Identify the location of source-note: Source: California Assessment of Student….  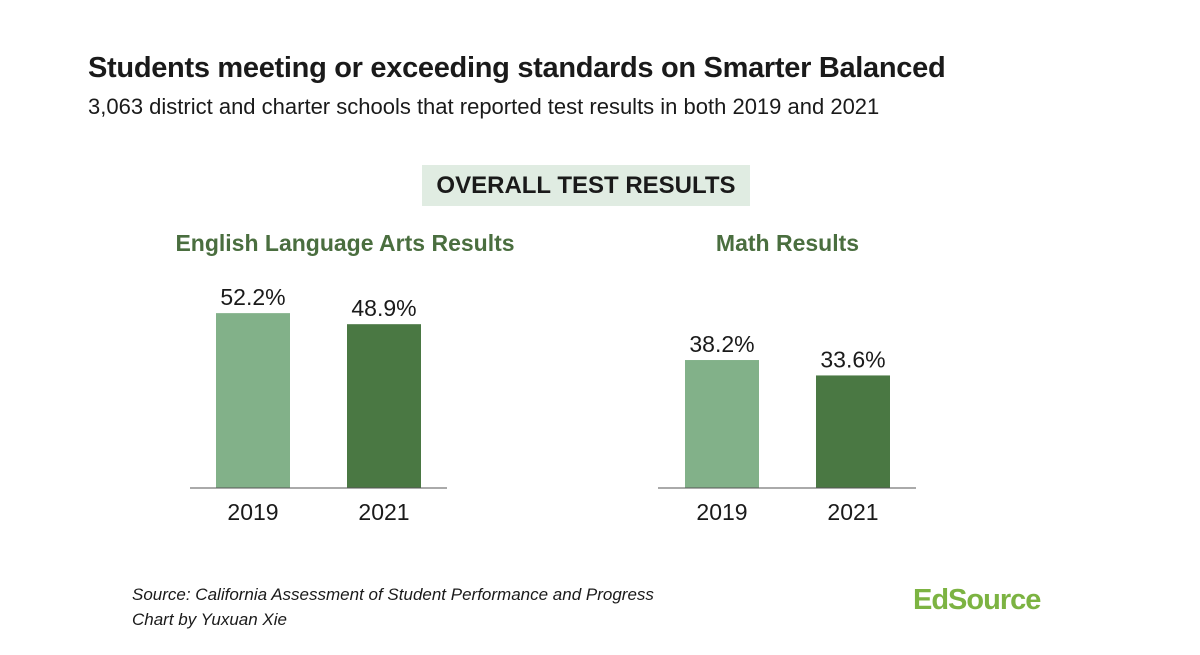
(393, 607).